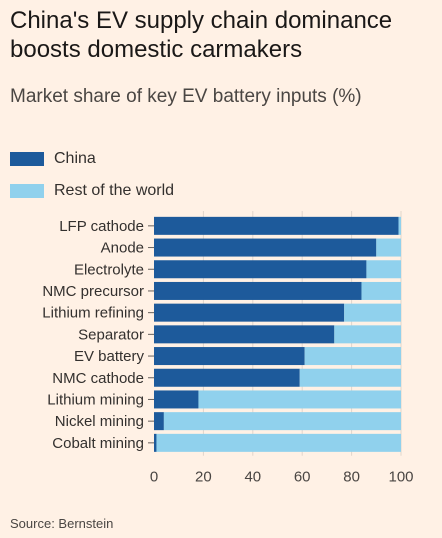  I want to click on legend-item-rest-of-world: Rest of the world, so click(92, 191).